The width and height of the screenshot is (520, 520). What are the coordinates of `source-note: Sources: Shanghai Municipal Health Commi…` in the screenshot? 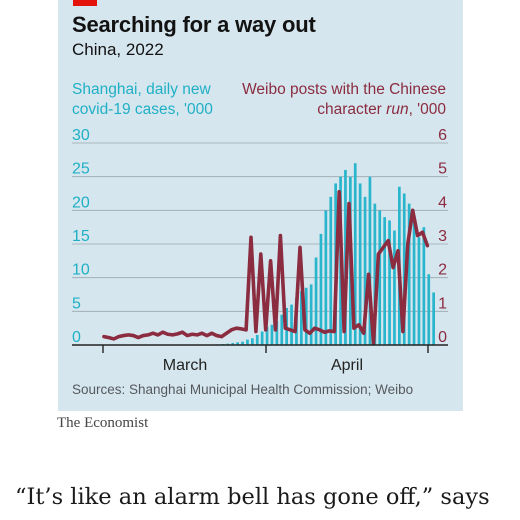 It's located at (243, 389).